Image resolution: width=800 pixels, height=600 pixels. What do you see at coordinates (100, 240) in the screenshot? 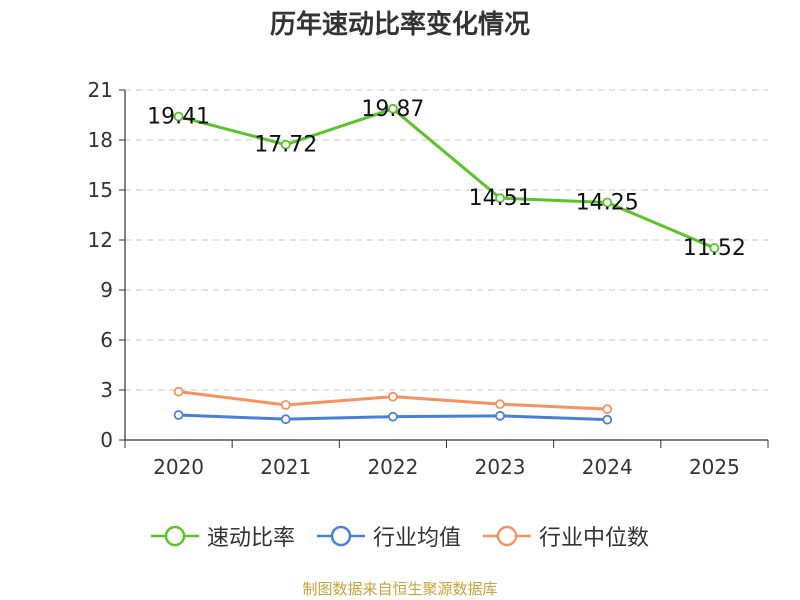
I see `y-tick-label: 12` at bounding box center [100, 240].